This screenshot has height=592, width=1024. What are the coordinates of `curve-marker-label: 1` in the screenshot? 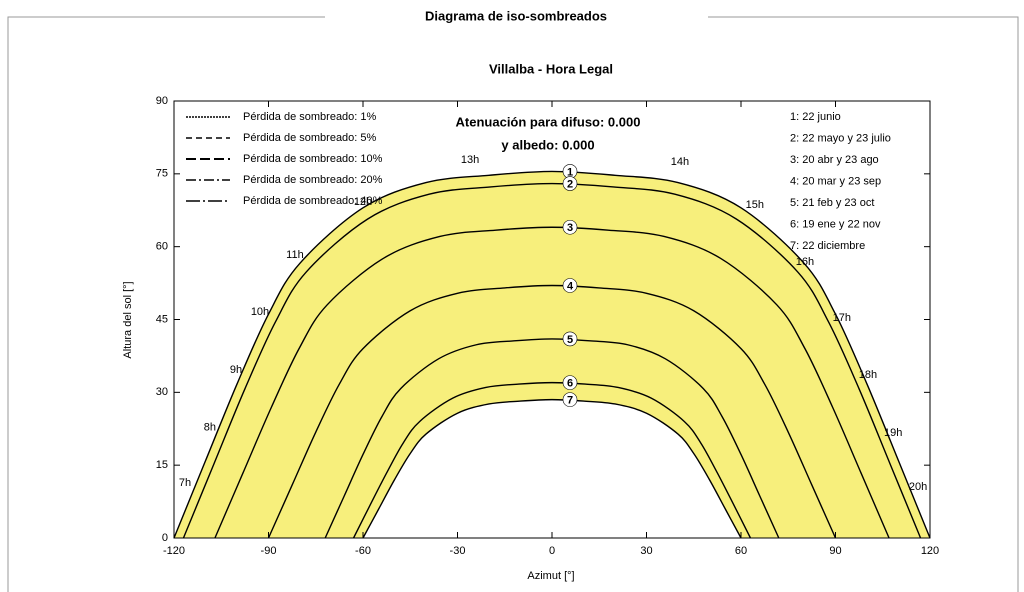 It's located at (570, 172).